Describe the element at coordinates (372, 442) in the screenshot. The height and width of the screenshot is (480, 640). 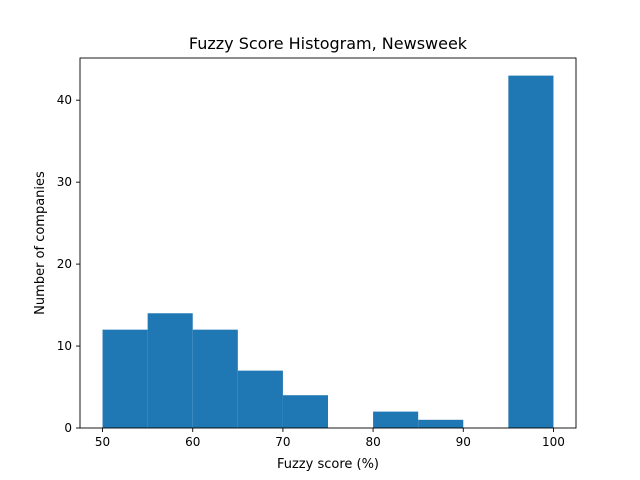
I see `x-tick-label: 80` at that location.